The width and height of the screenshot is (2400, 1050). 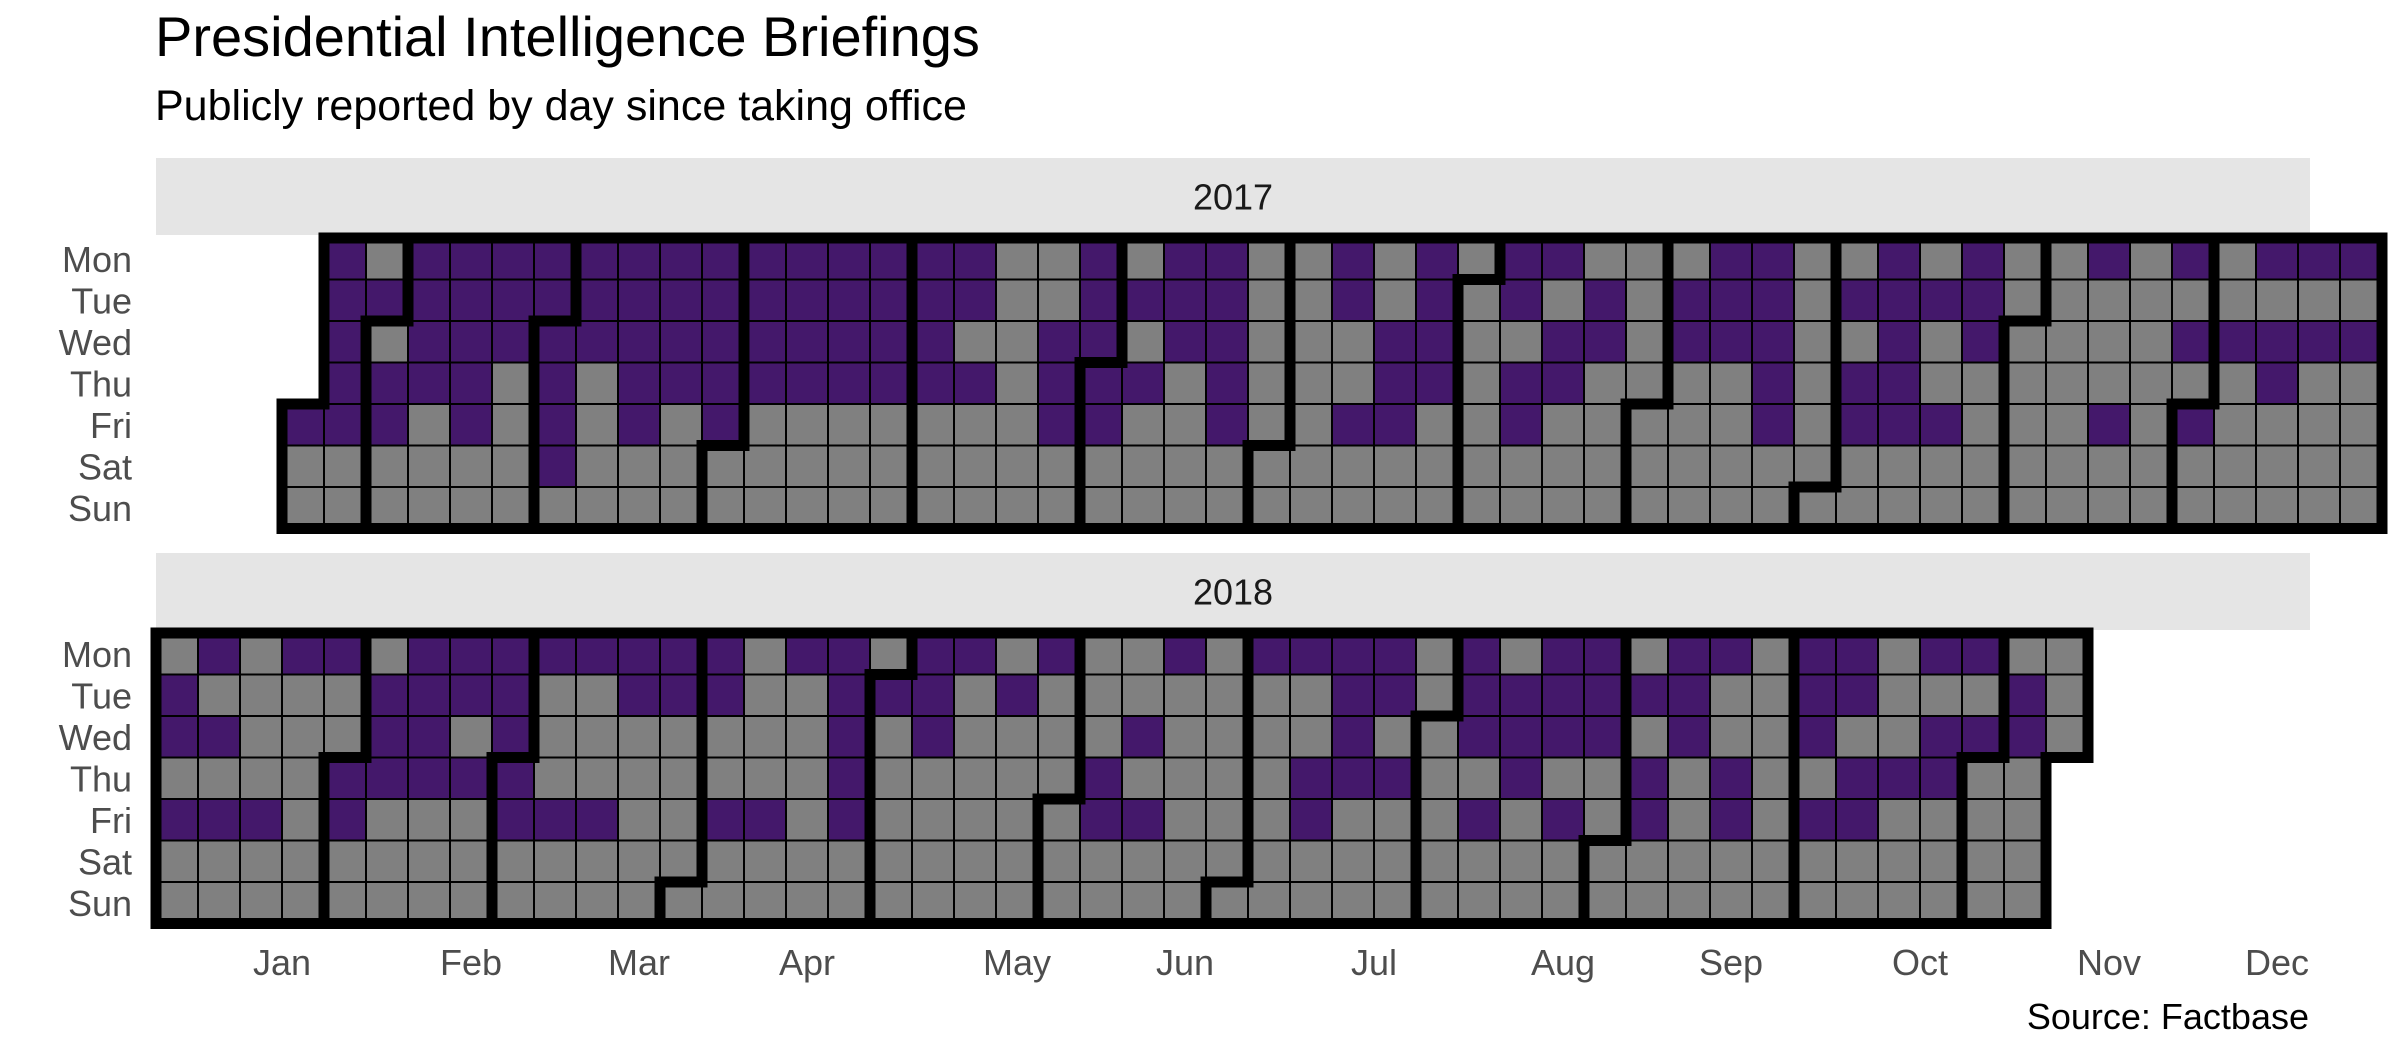 What do you see at coordinates (1281, 962) in the screenshot?
I see `month-axis: Jan Feb Mar Apr May Jun Jul Aug Sep Oct Nov Dec` at bounding box center [1281, 962].